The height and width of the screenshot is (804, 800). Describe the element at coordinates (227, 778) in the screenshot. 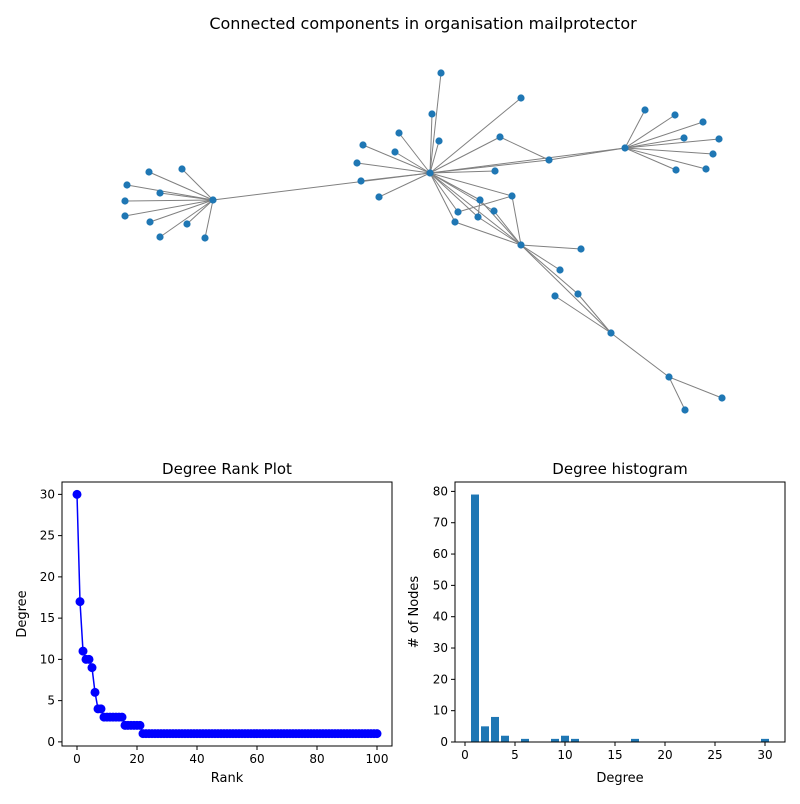

I see `rank-plot-xlabel: Rank` at that location.